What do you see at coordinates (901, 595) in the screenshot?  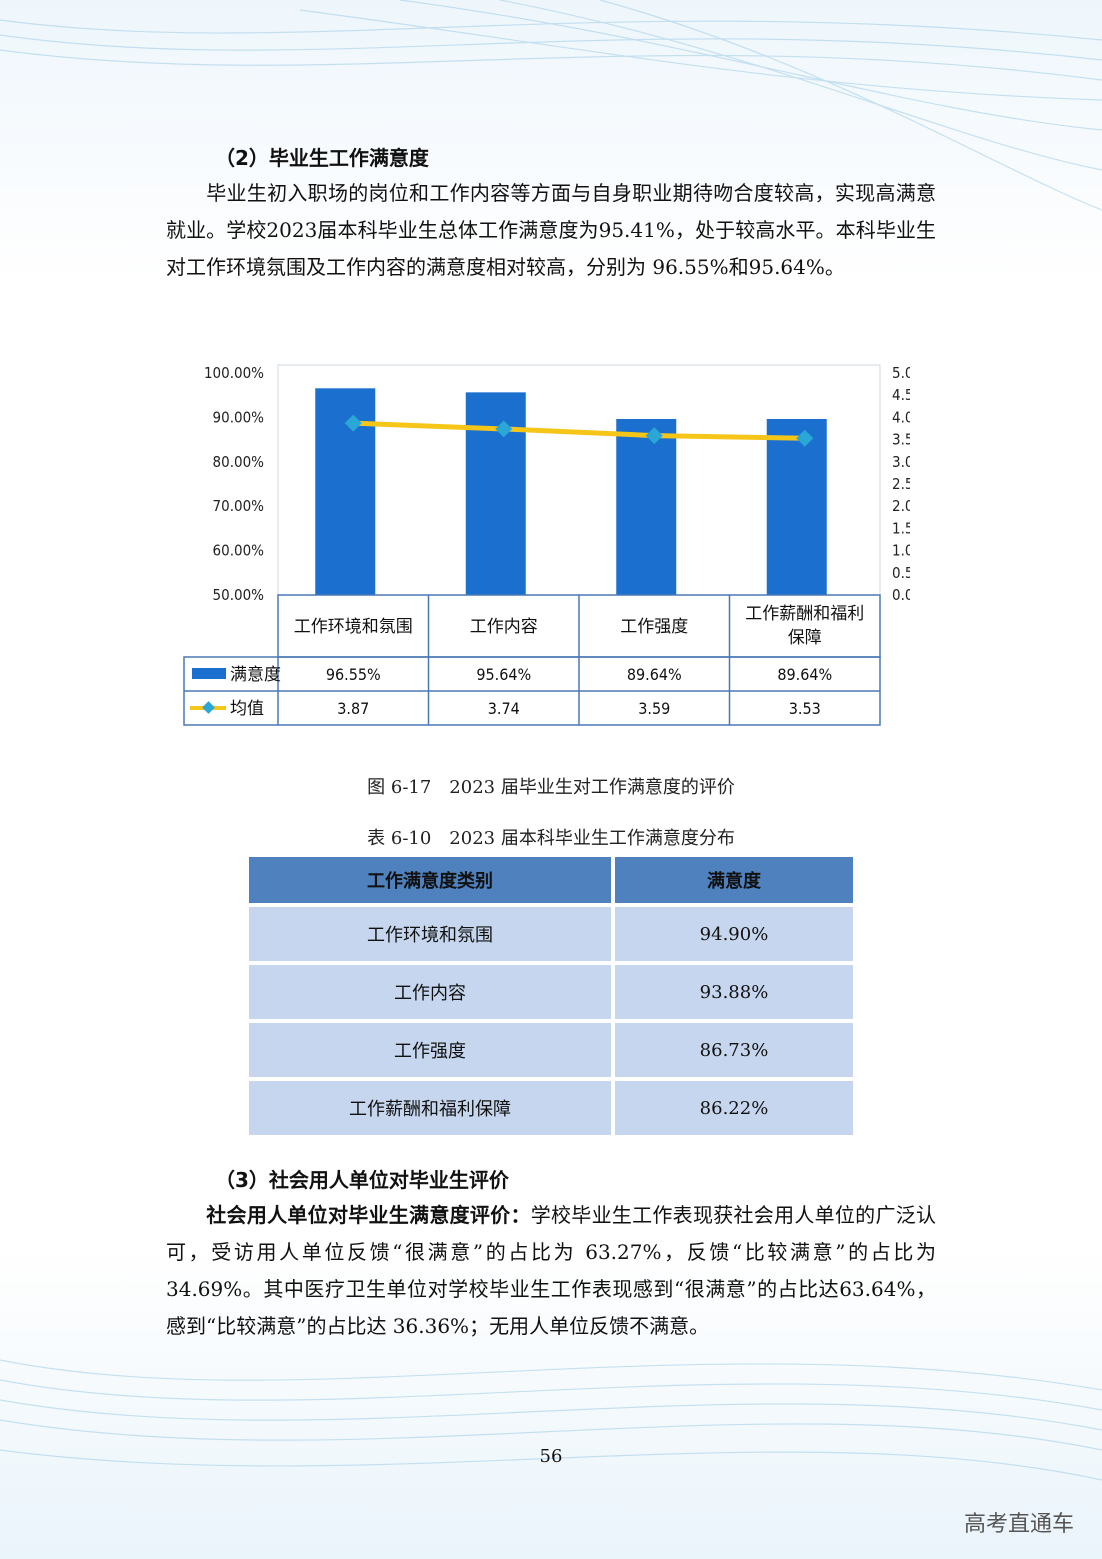 I see `y-right-tick-label: 0.00` at bounding box center [901, 595].